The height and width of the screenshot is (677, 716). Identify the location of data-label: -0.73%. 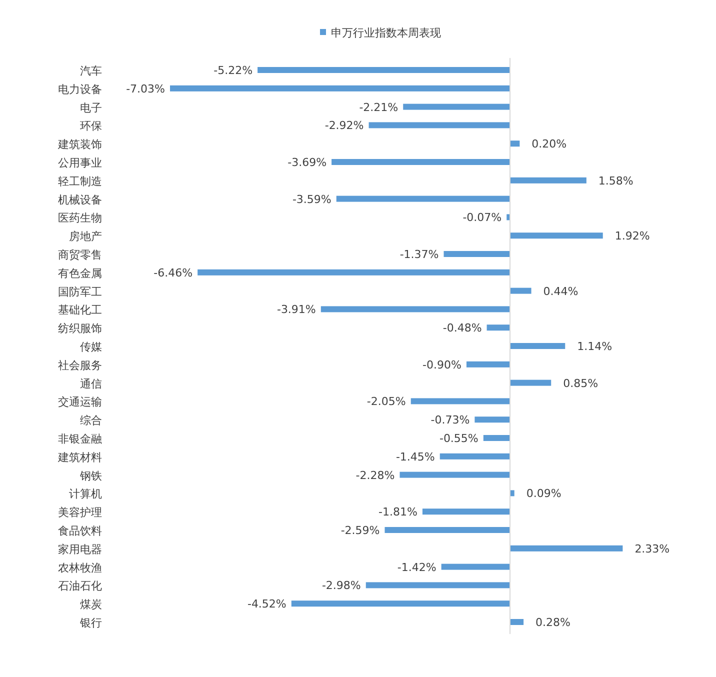
(450, 420).